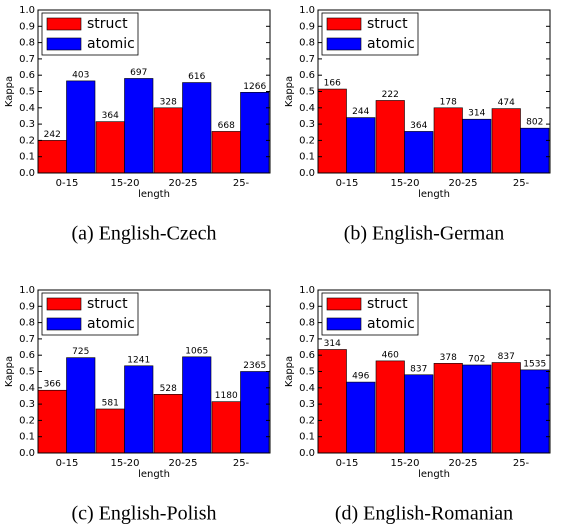 The image size is (572, 524). What do you see at coordinates (168, 102) in the screenshot?
I see `count-label: 328` at bounding box center [168, 102].